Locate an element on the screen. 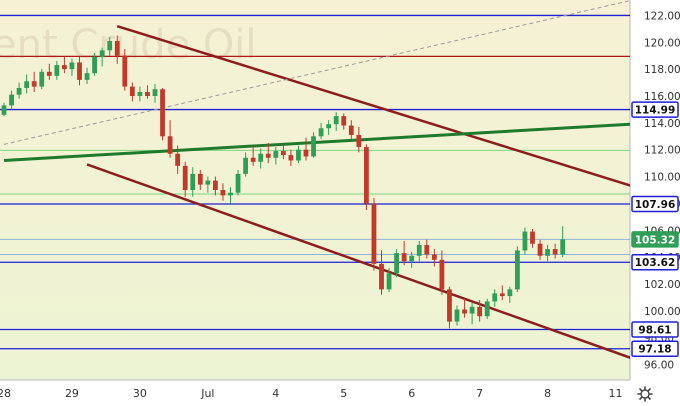  price-badge-label: 105.32 is located at coordinates (655, 240).